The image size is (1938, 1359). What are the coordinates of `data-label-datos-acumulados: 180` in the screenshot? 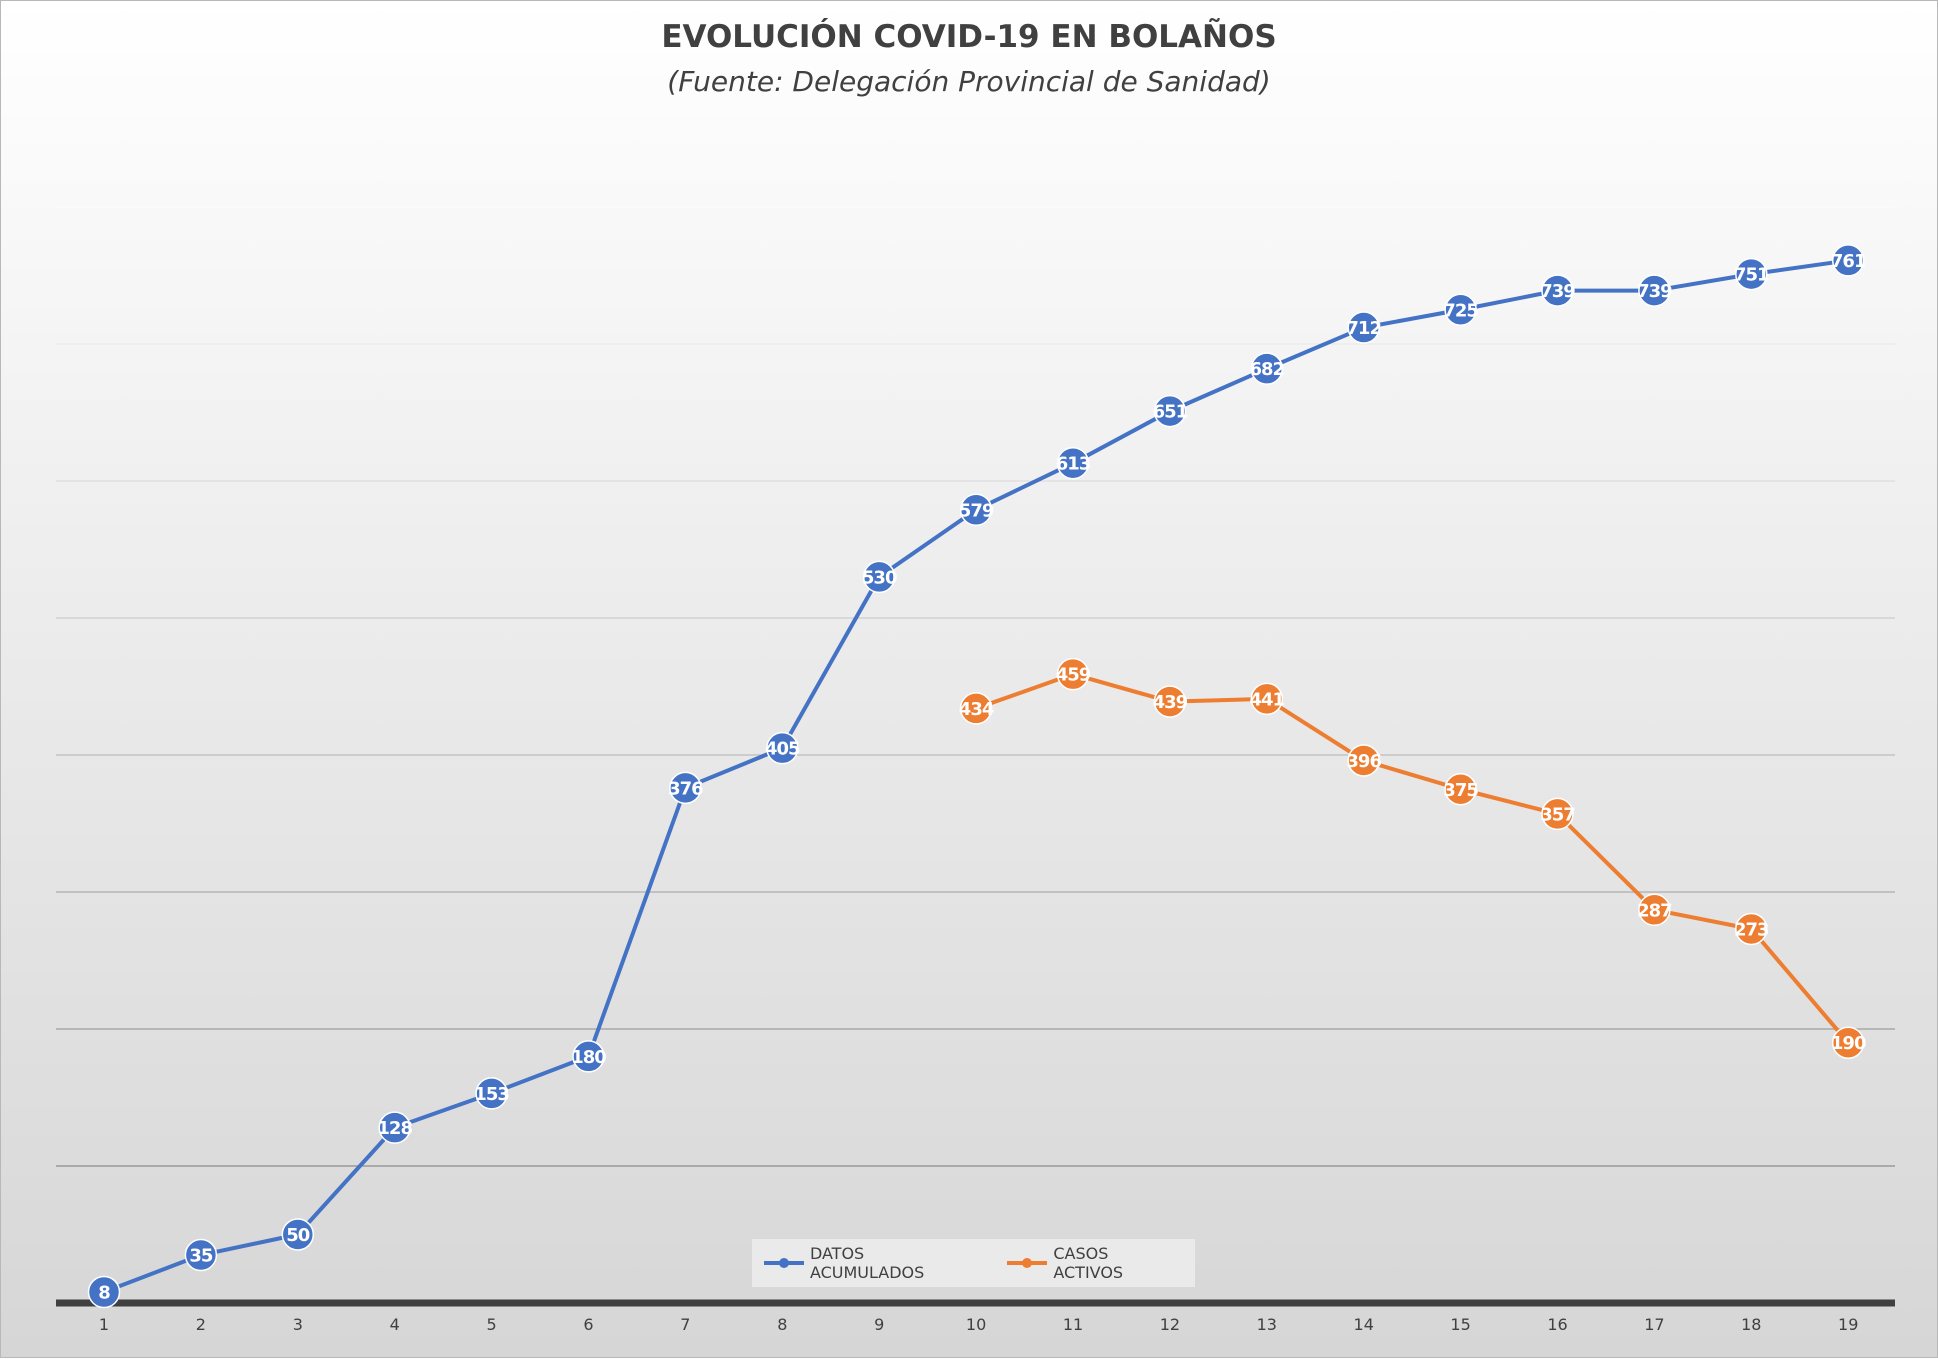 It's located at (588, 1057).